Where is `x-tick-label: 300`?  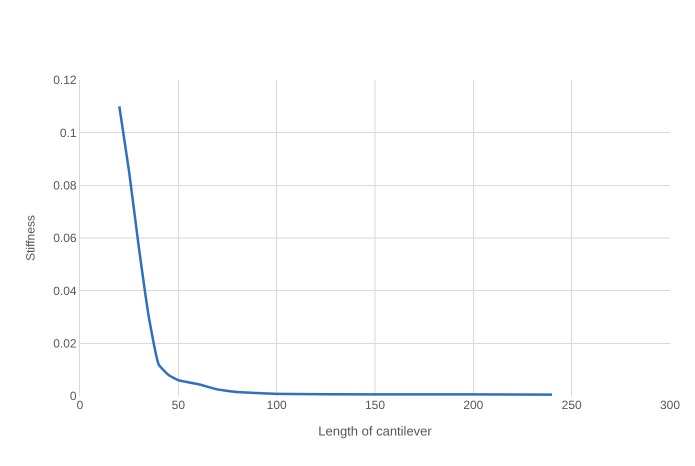
x-tick-label: 300 is located at coordinates (670, 405).